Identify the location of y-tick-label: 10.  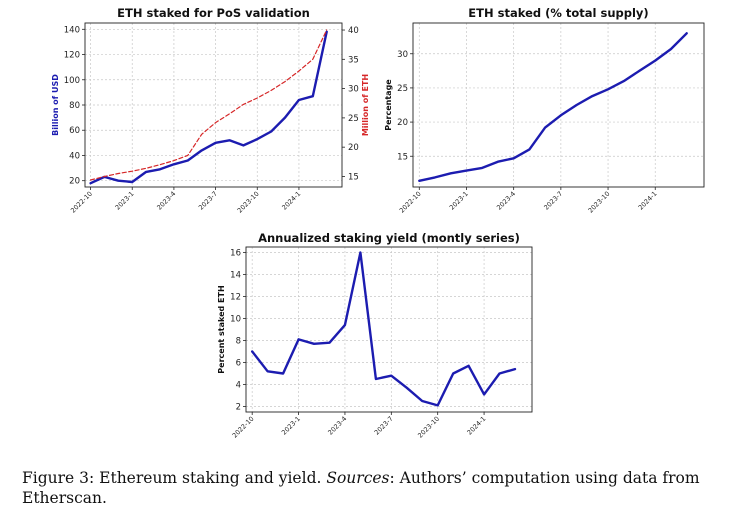
(235, 320).